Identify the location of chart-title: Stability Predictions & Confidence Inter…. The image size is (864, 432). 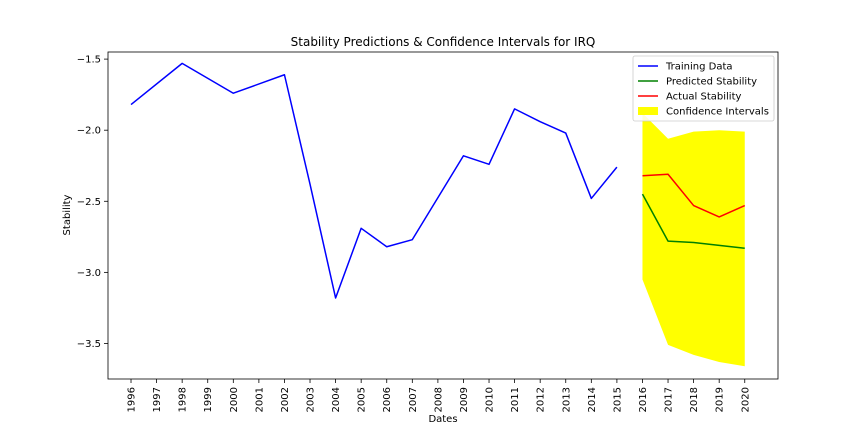
(443, 42).